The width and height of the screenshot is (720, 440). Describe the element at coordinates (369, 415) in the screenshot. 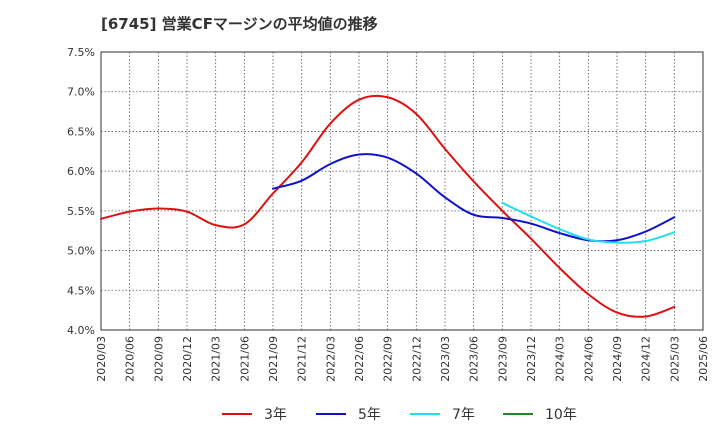

I see `legend-label: 5年` at that location.